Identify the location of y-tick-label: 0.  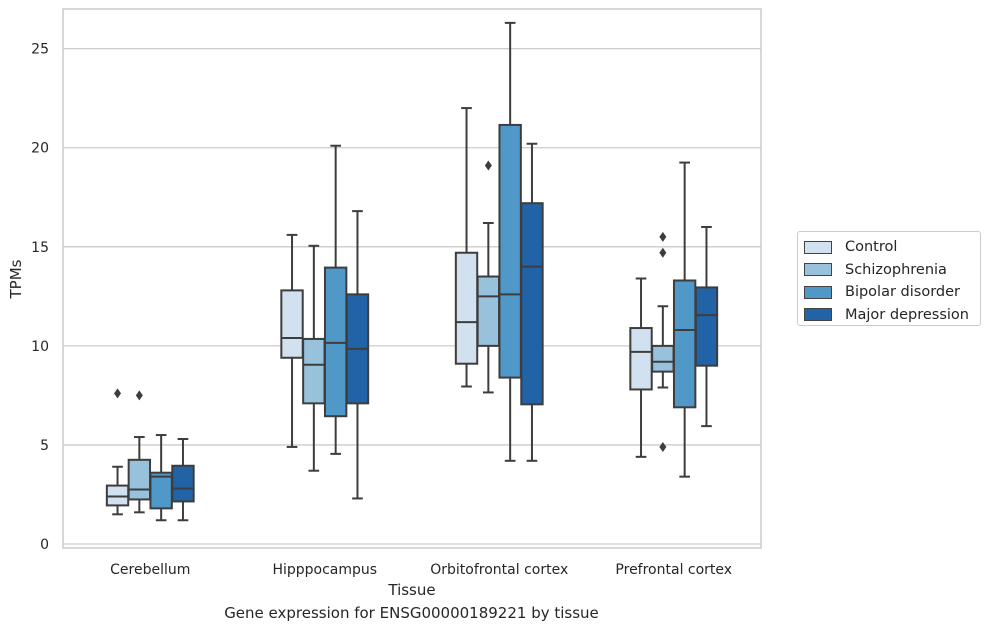
(44, 545).